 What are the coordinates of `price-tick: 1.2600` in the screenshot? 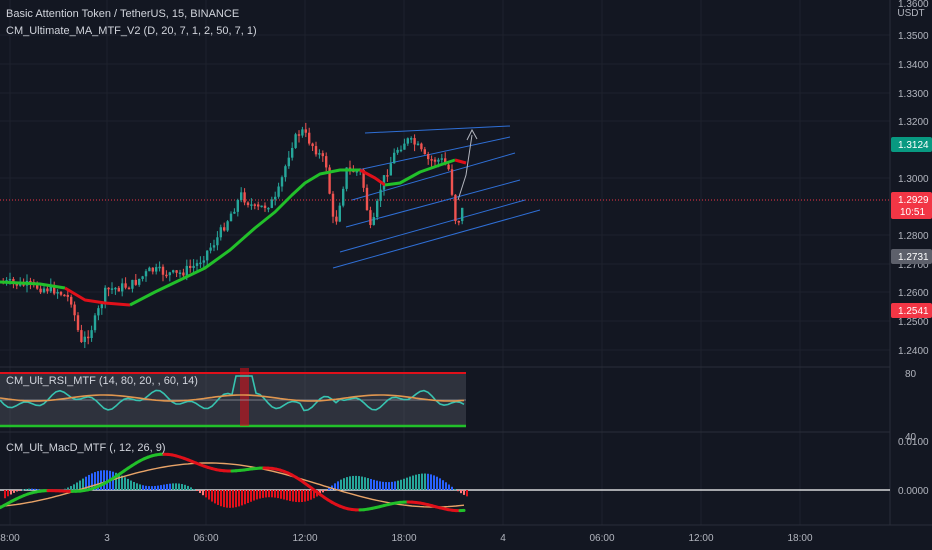 It's located at (913, 293).